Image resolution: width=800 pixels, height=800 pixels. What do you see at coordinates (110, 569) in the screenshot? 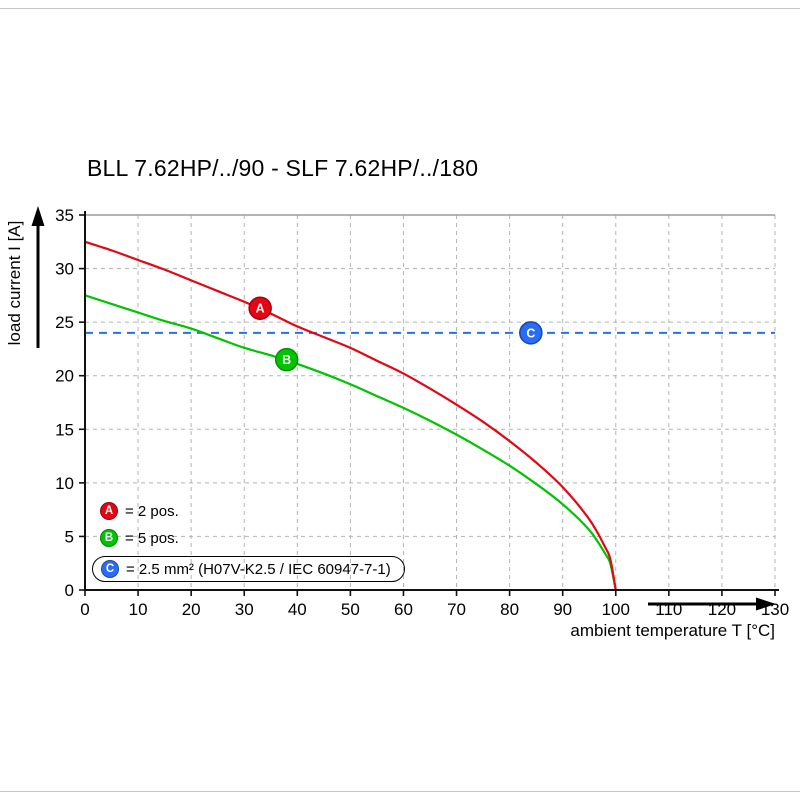
I see `legend-marker-c-icon: C` at bounding box center [110, 569].